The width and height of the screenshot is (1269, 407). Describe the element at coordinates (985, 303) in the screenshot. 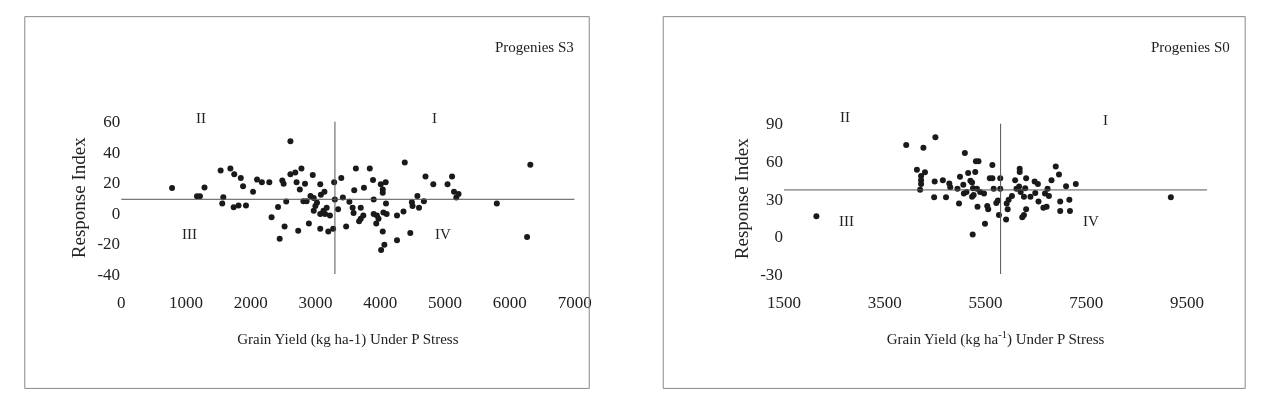

I see `x-tick-label: 5500` at that location.